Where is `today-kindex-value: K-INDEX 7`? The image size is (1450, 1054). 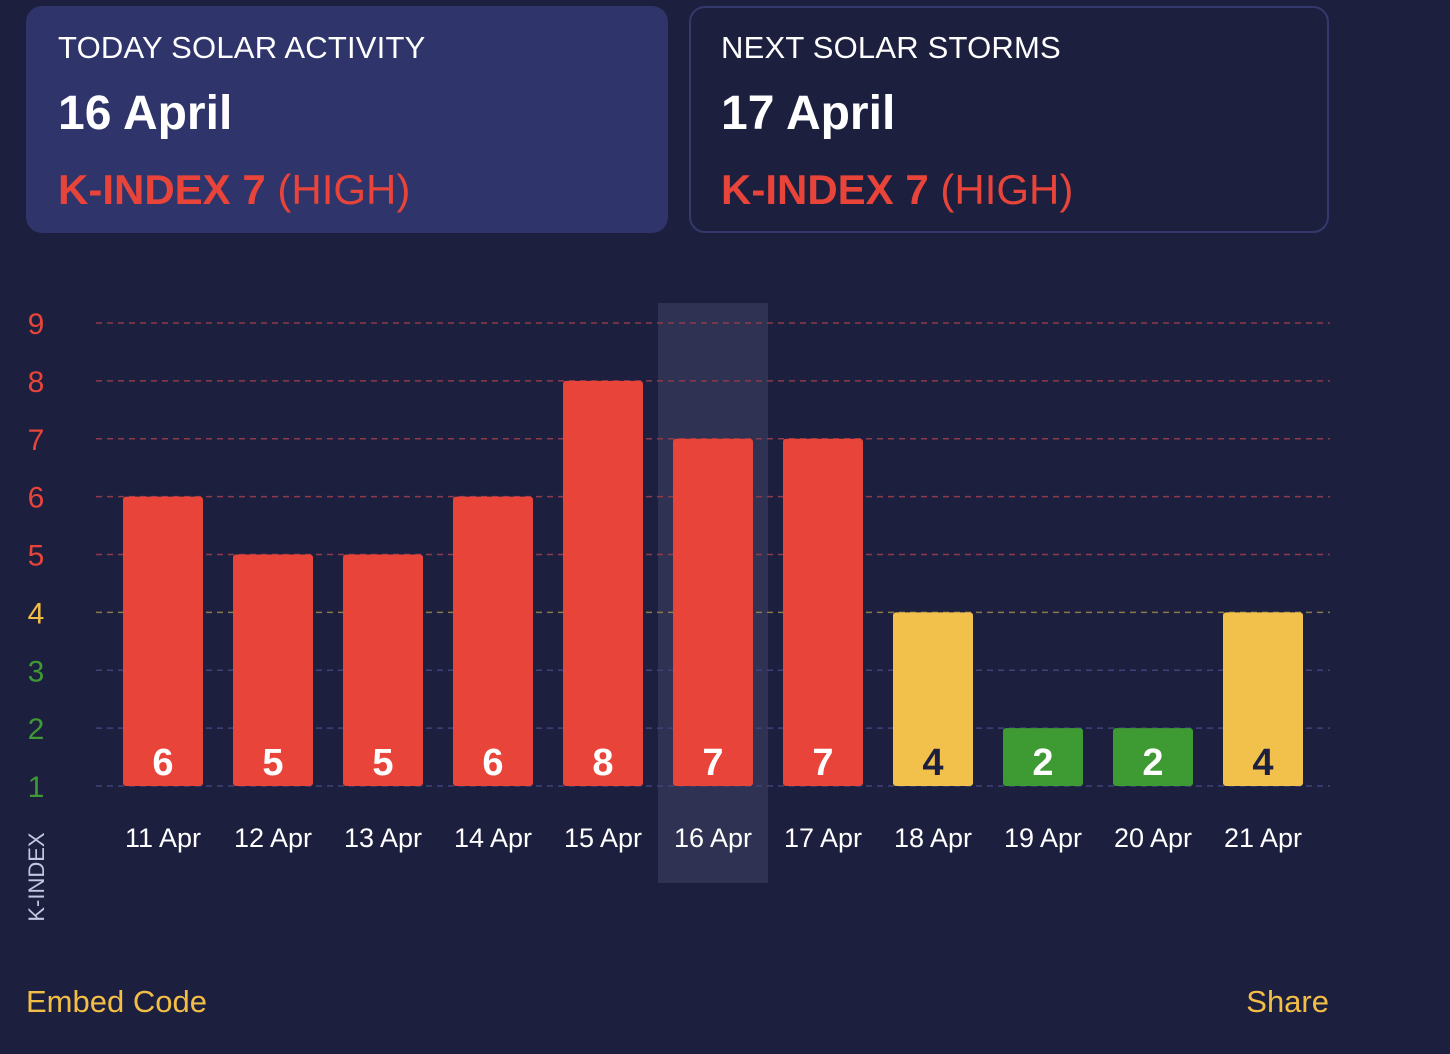 today-kindex-value: K-INDEX 7 is located at coordinates (162, 189).